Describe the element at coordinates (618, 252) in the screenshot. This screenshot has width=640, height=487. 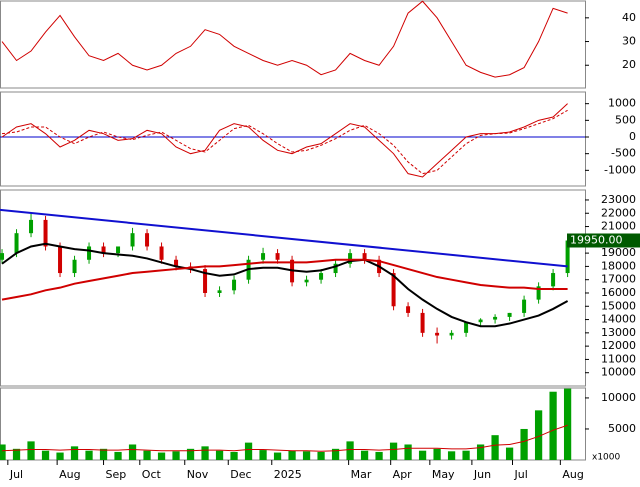
I see `y-tick-label: 19000` at that location.